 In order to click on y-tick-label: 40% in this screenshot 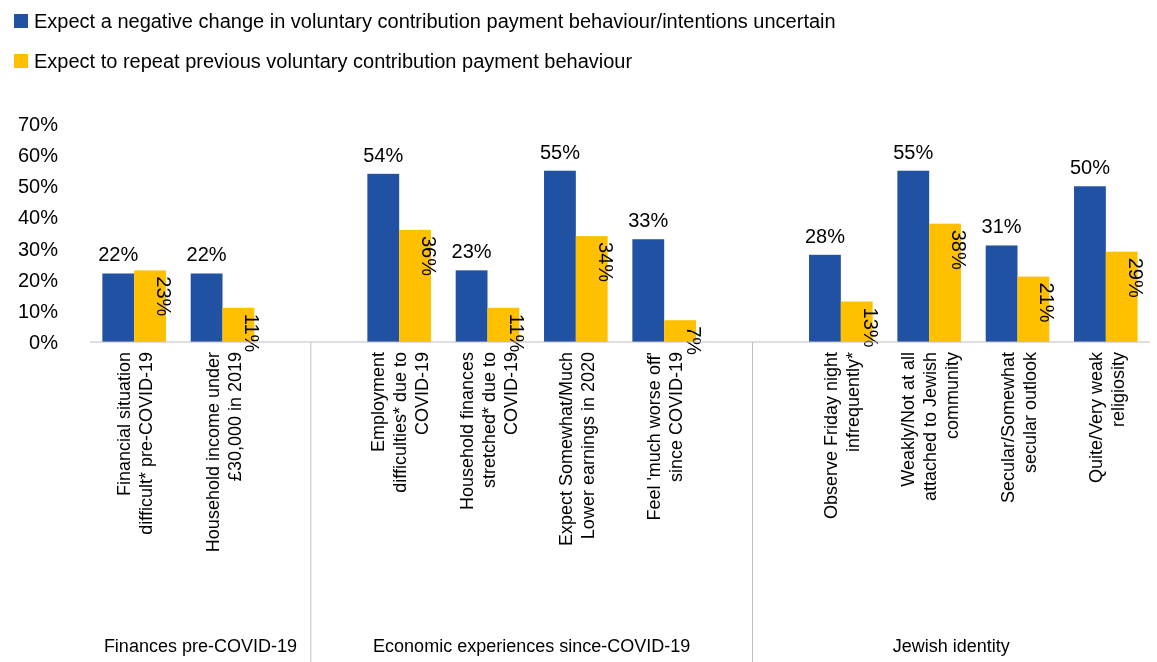, I will do `click(38, 217)`.